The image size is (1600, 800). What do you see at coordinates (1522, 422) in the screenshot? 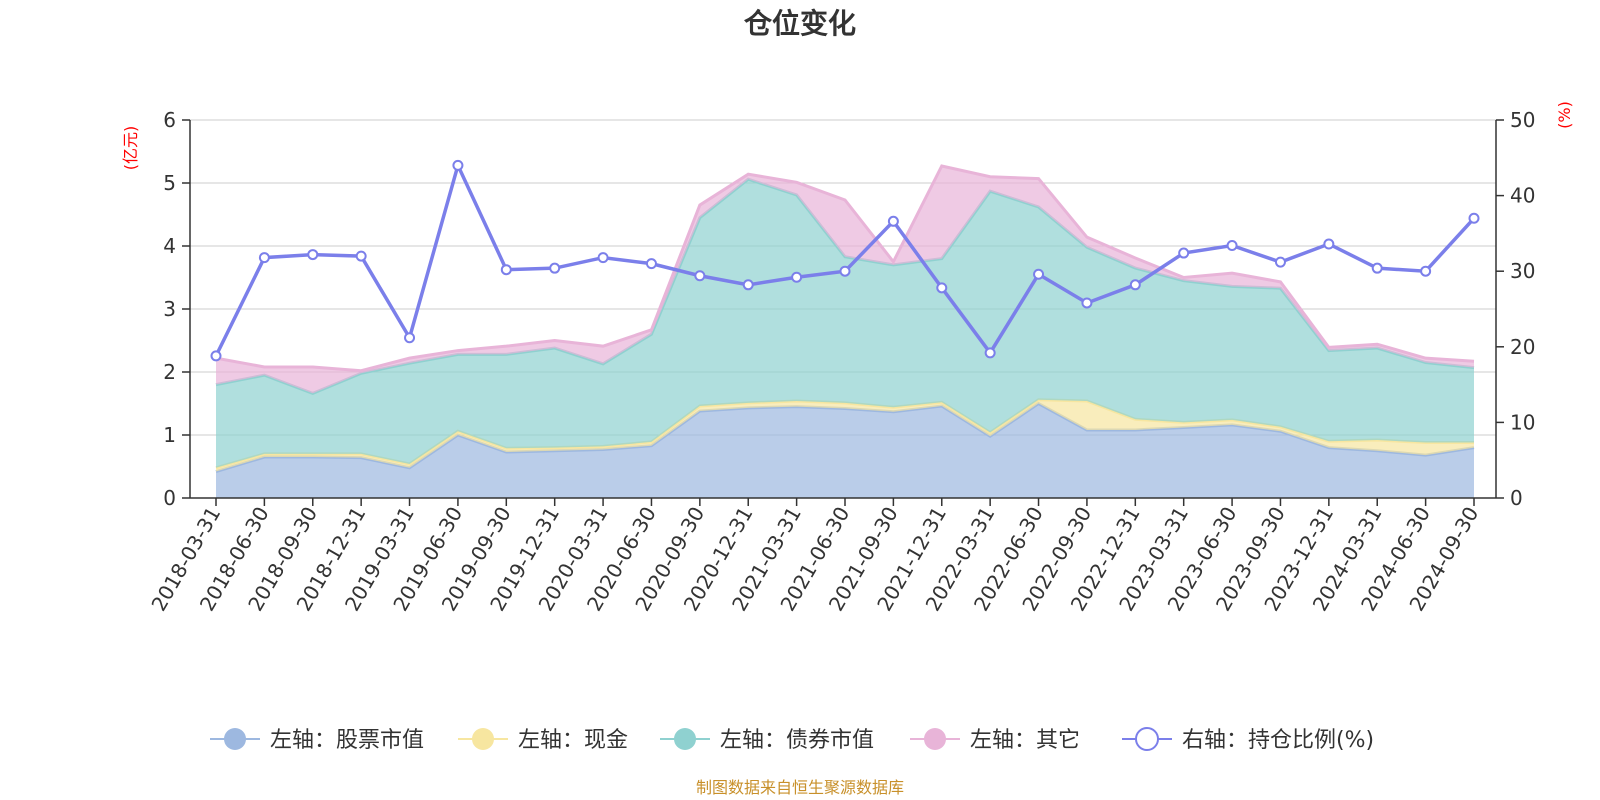
I see `right-tick-label: 10` at bounding box center [1522, 422].